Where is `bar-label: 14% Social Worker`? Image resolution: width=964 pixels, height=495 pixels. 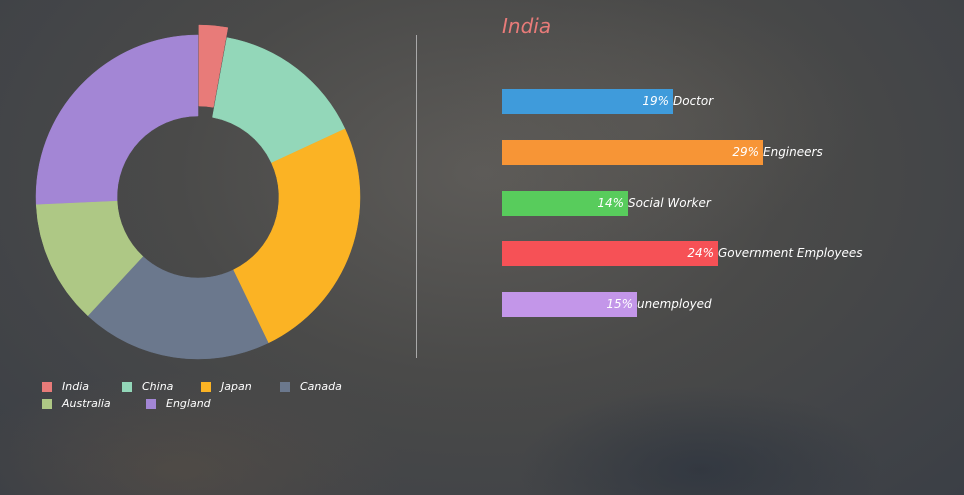 bar-label: 14% Social Worker is located at coordinates (653, 203).